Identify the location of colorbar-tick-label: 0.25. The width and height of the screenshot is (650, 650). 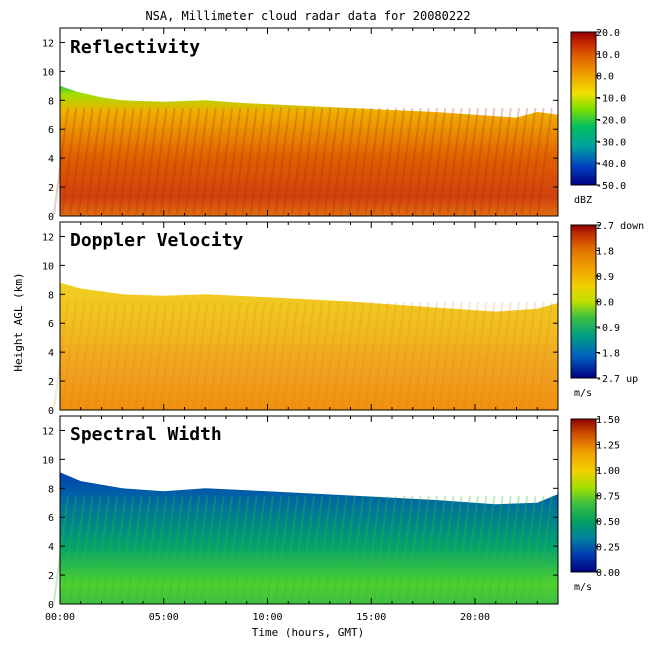
(608, 548).